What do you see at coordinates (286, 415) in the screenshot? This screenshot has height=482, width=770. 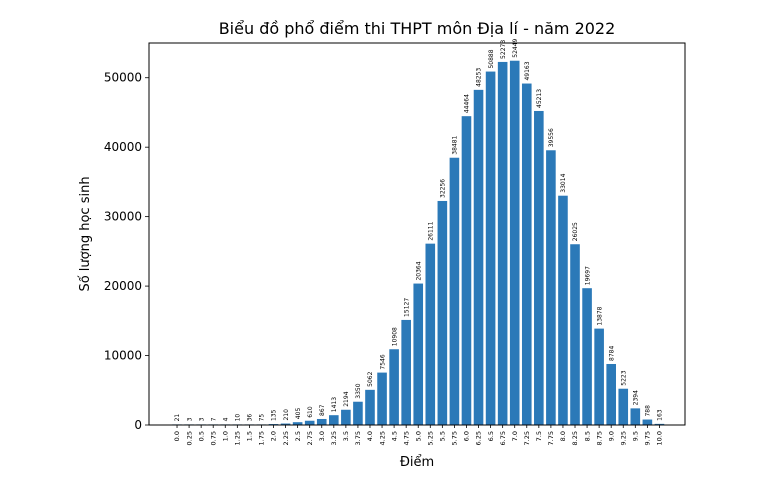 I see `bar-value-label: 210` at bounding box center [286, 415].